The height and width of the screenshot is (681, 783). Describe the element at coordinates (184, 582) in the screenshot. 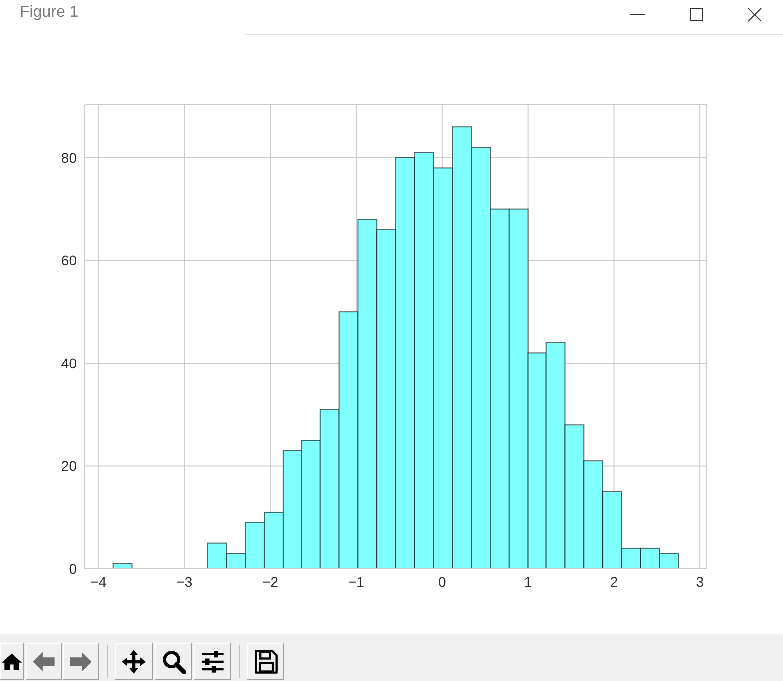

I see `x-tick-label: −3` at that location.